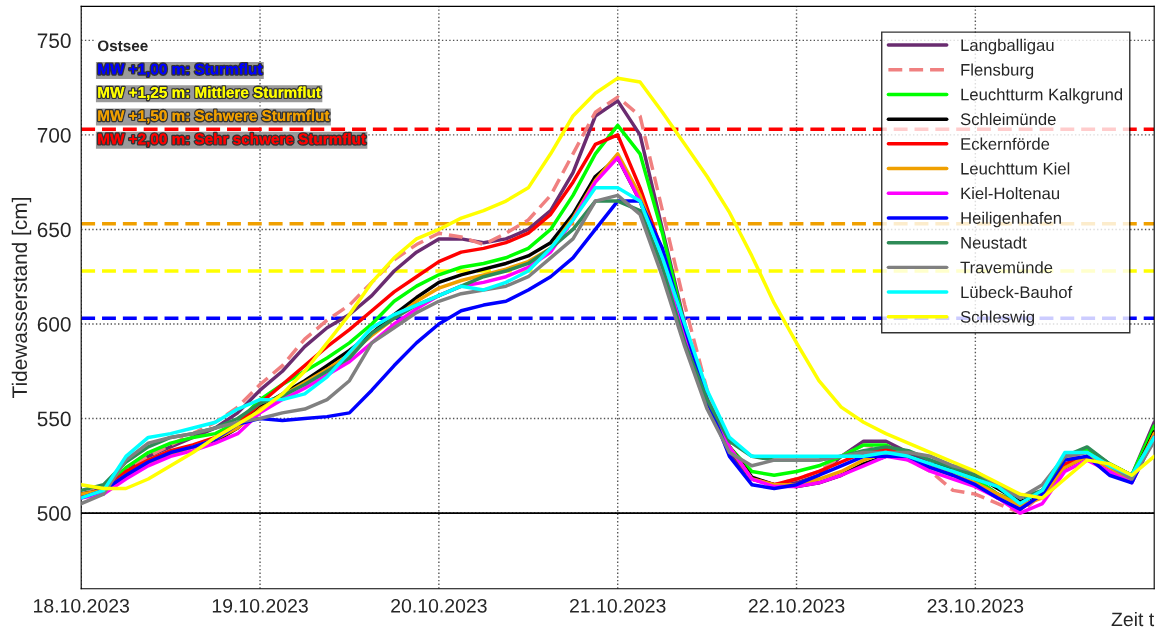 The image size is (1160, 633). I want to click on legend-label: Leuchtturm Kalkgrund, so click(1042, 96).